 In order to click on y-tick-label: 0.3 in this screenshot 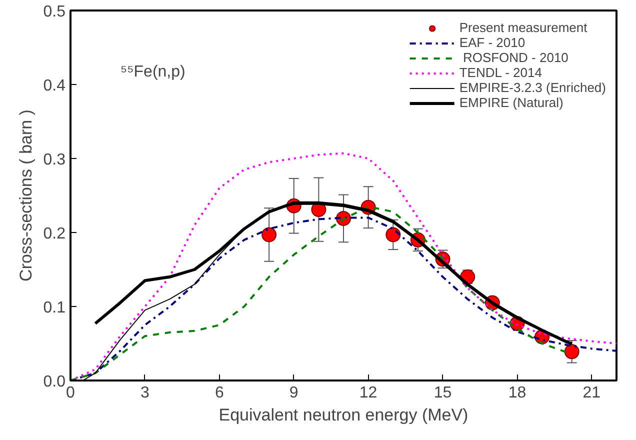, I will do `click(54, 160)`.